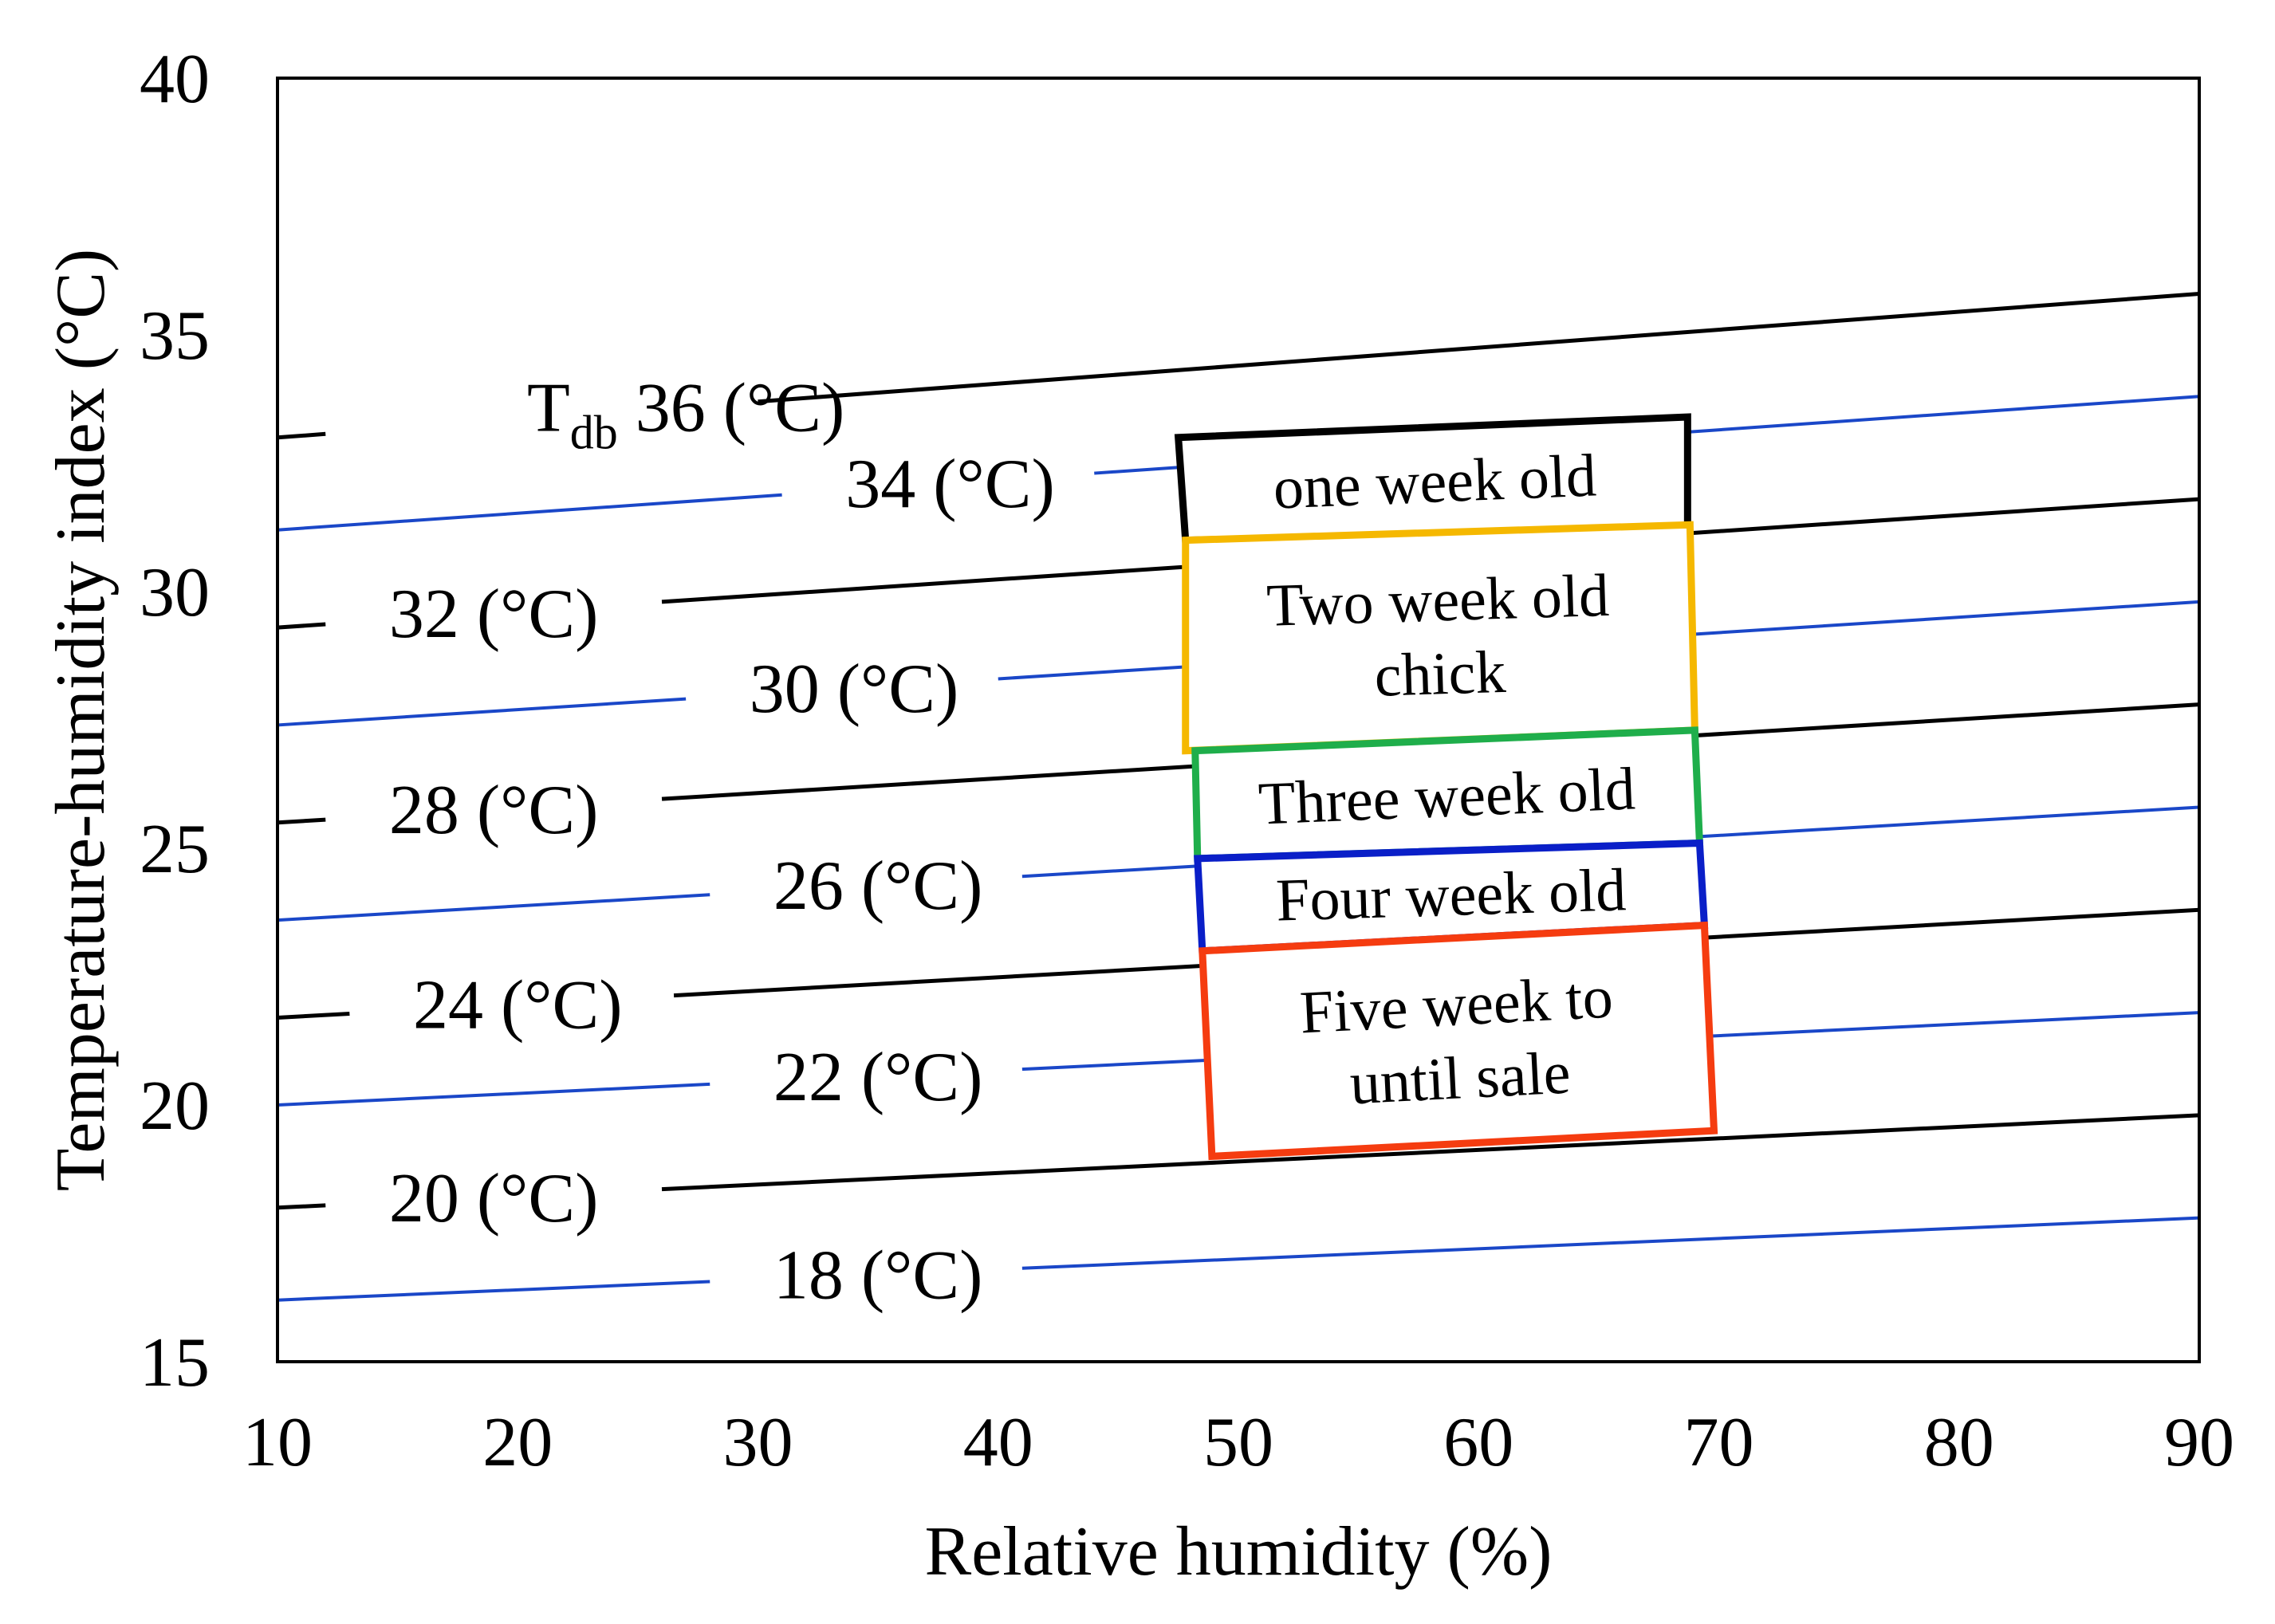  What do you see at coordinates (301, 436) in the screenshot?
I see `series-line-t-db-36-c-left` at bounding box center [301, 436].